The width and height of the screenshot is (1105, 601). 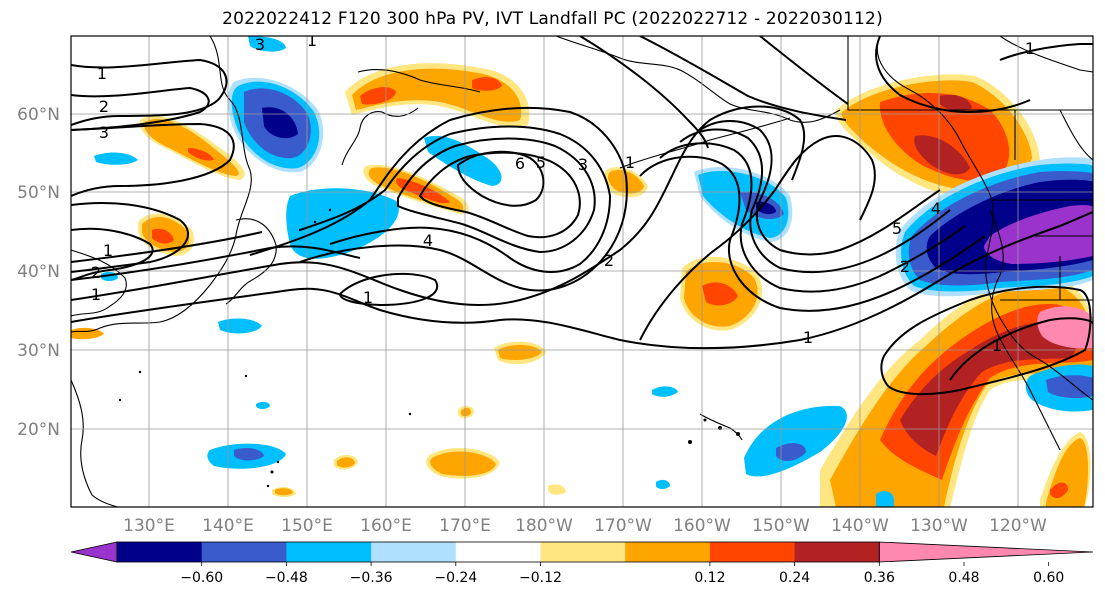 I want to click on latitude-label: 20°N, so click(x=38, y=430).